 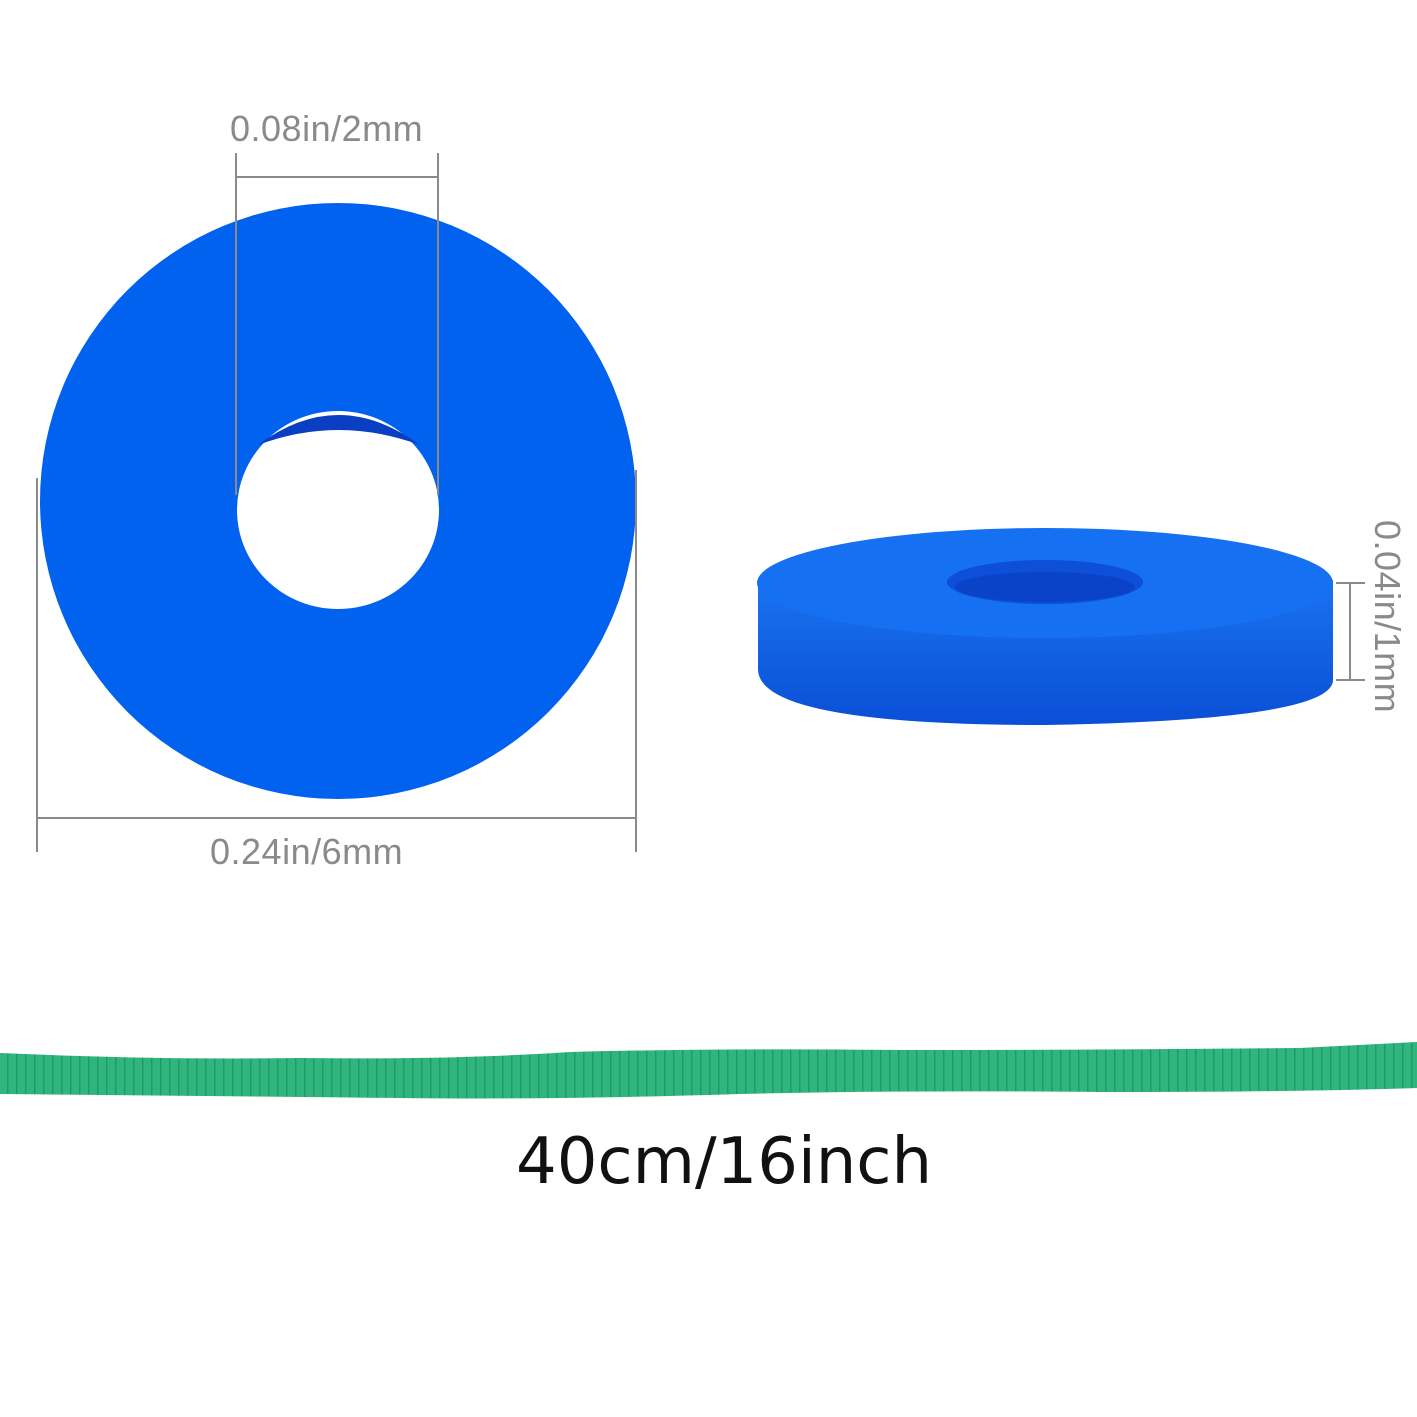 What do you see at coordinates (339, 430) in the screenshot?
I see `hole-inner-wall` at bounding box center [339, 430].